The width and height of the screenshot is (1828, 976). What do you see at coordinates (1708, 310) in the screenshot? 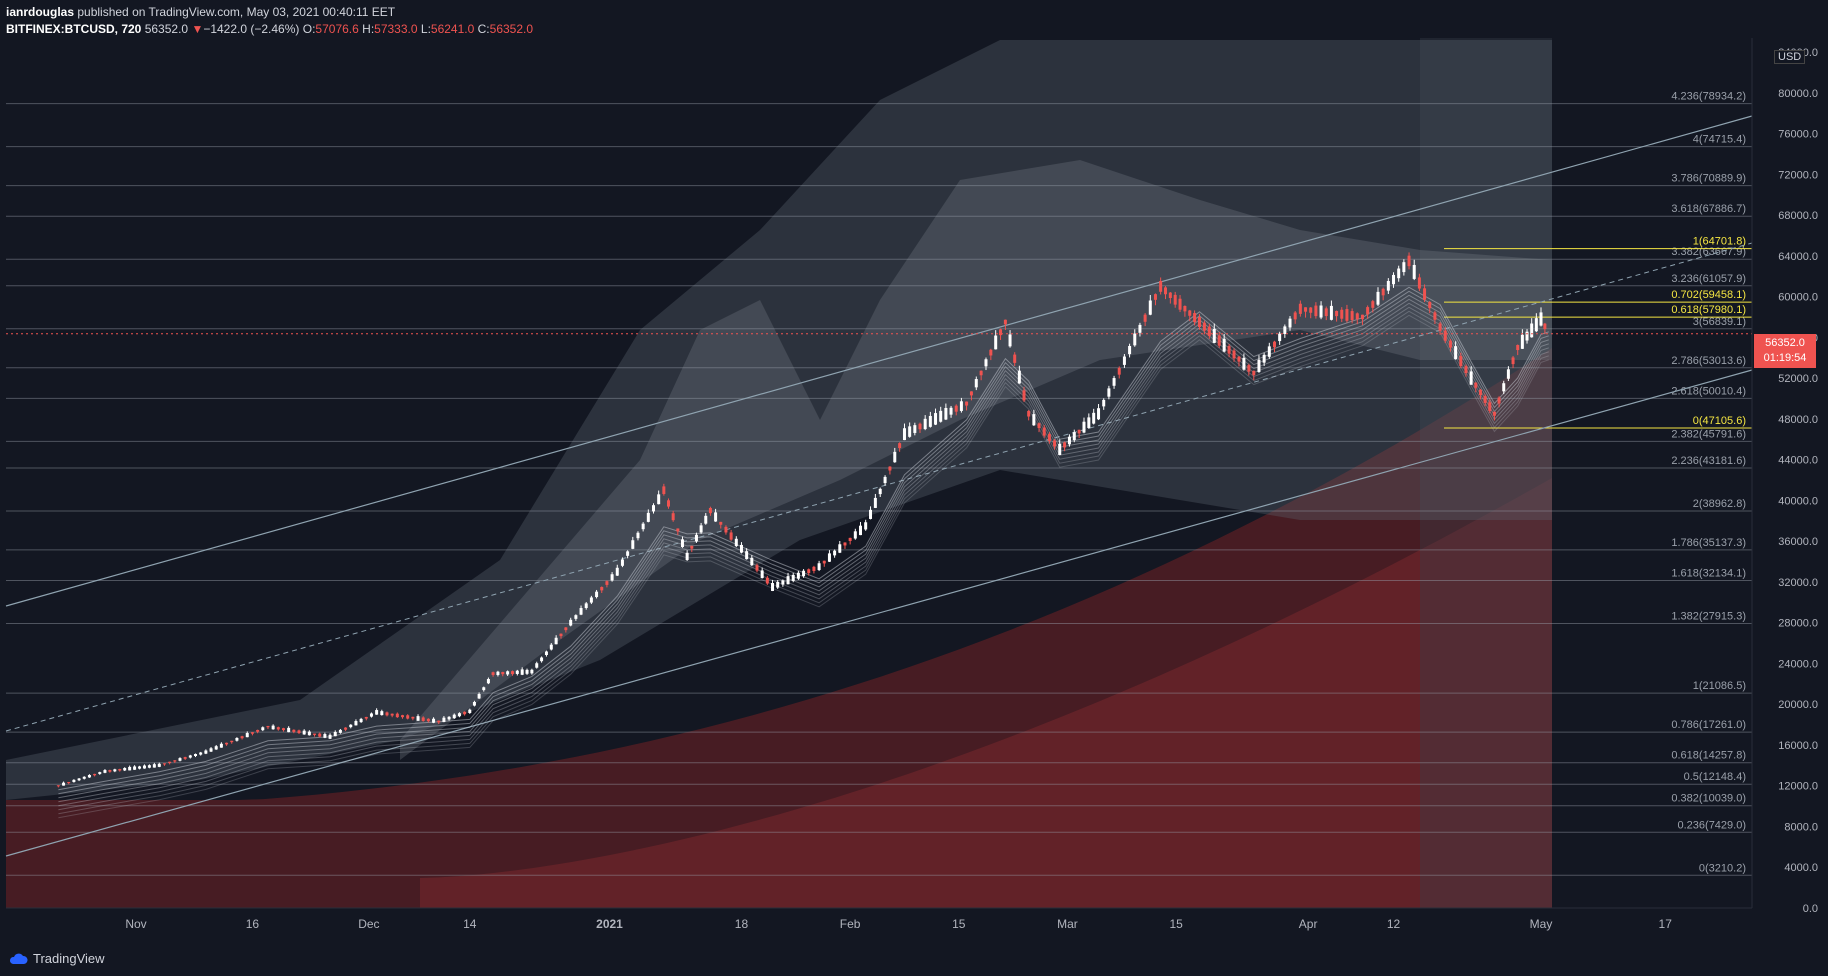
I see `key-fib-label: 0.618(57980.1)` at bounding box center [1708, 310].